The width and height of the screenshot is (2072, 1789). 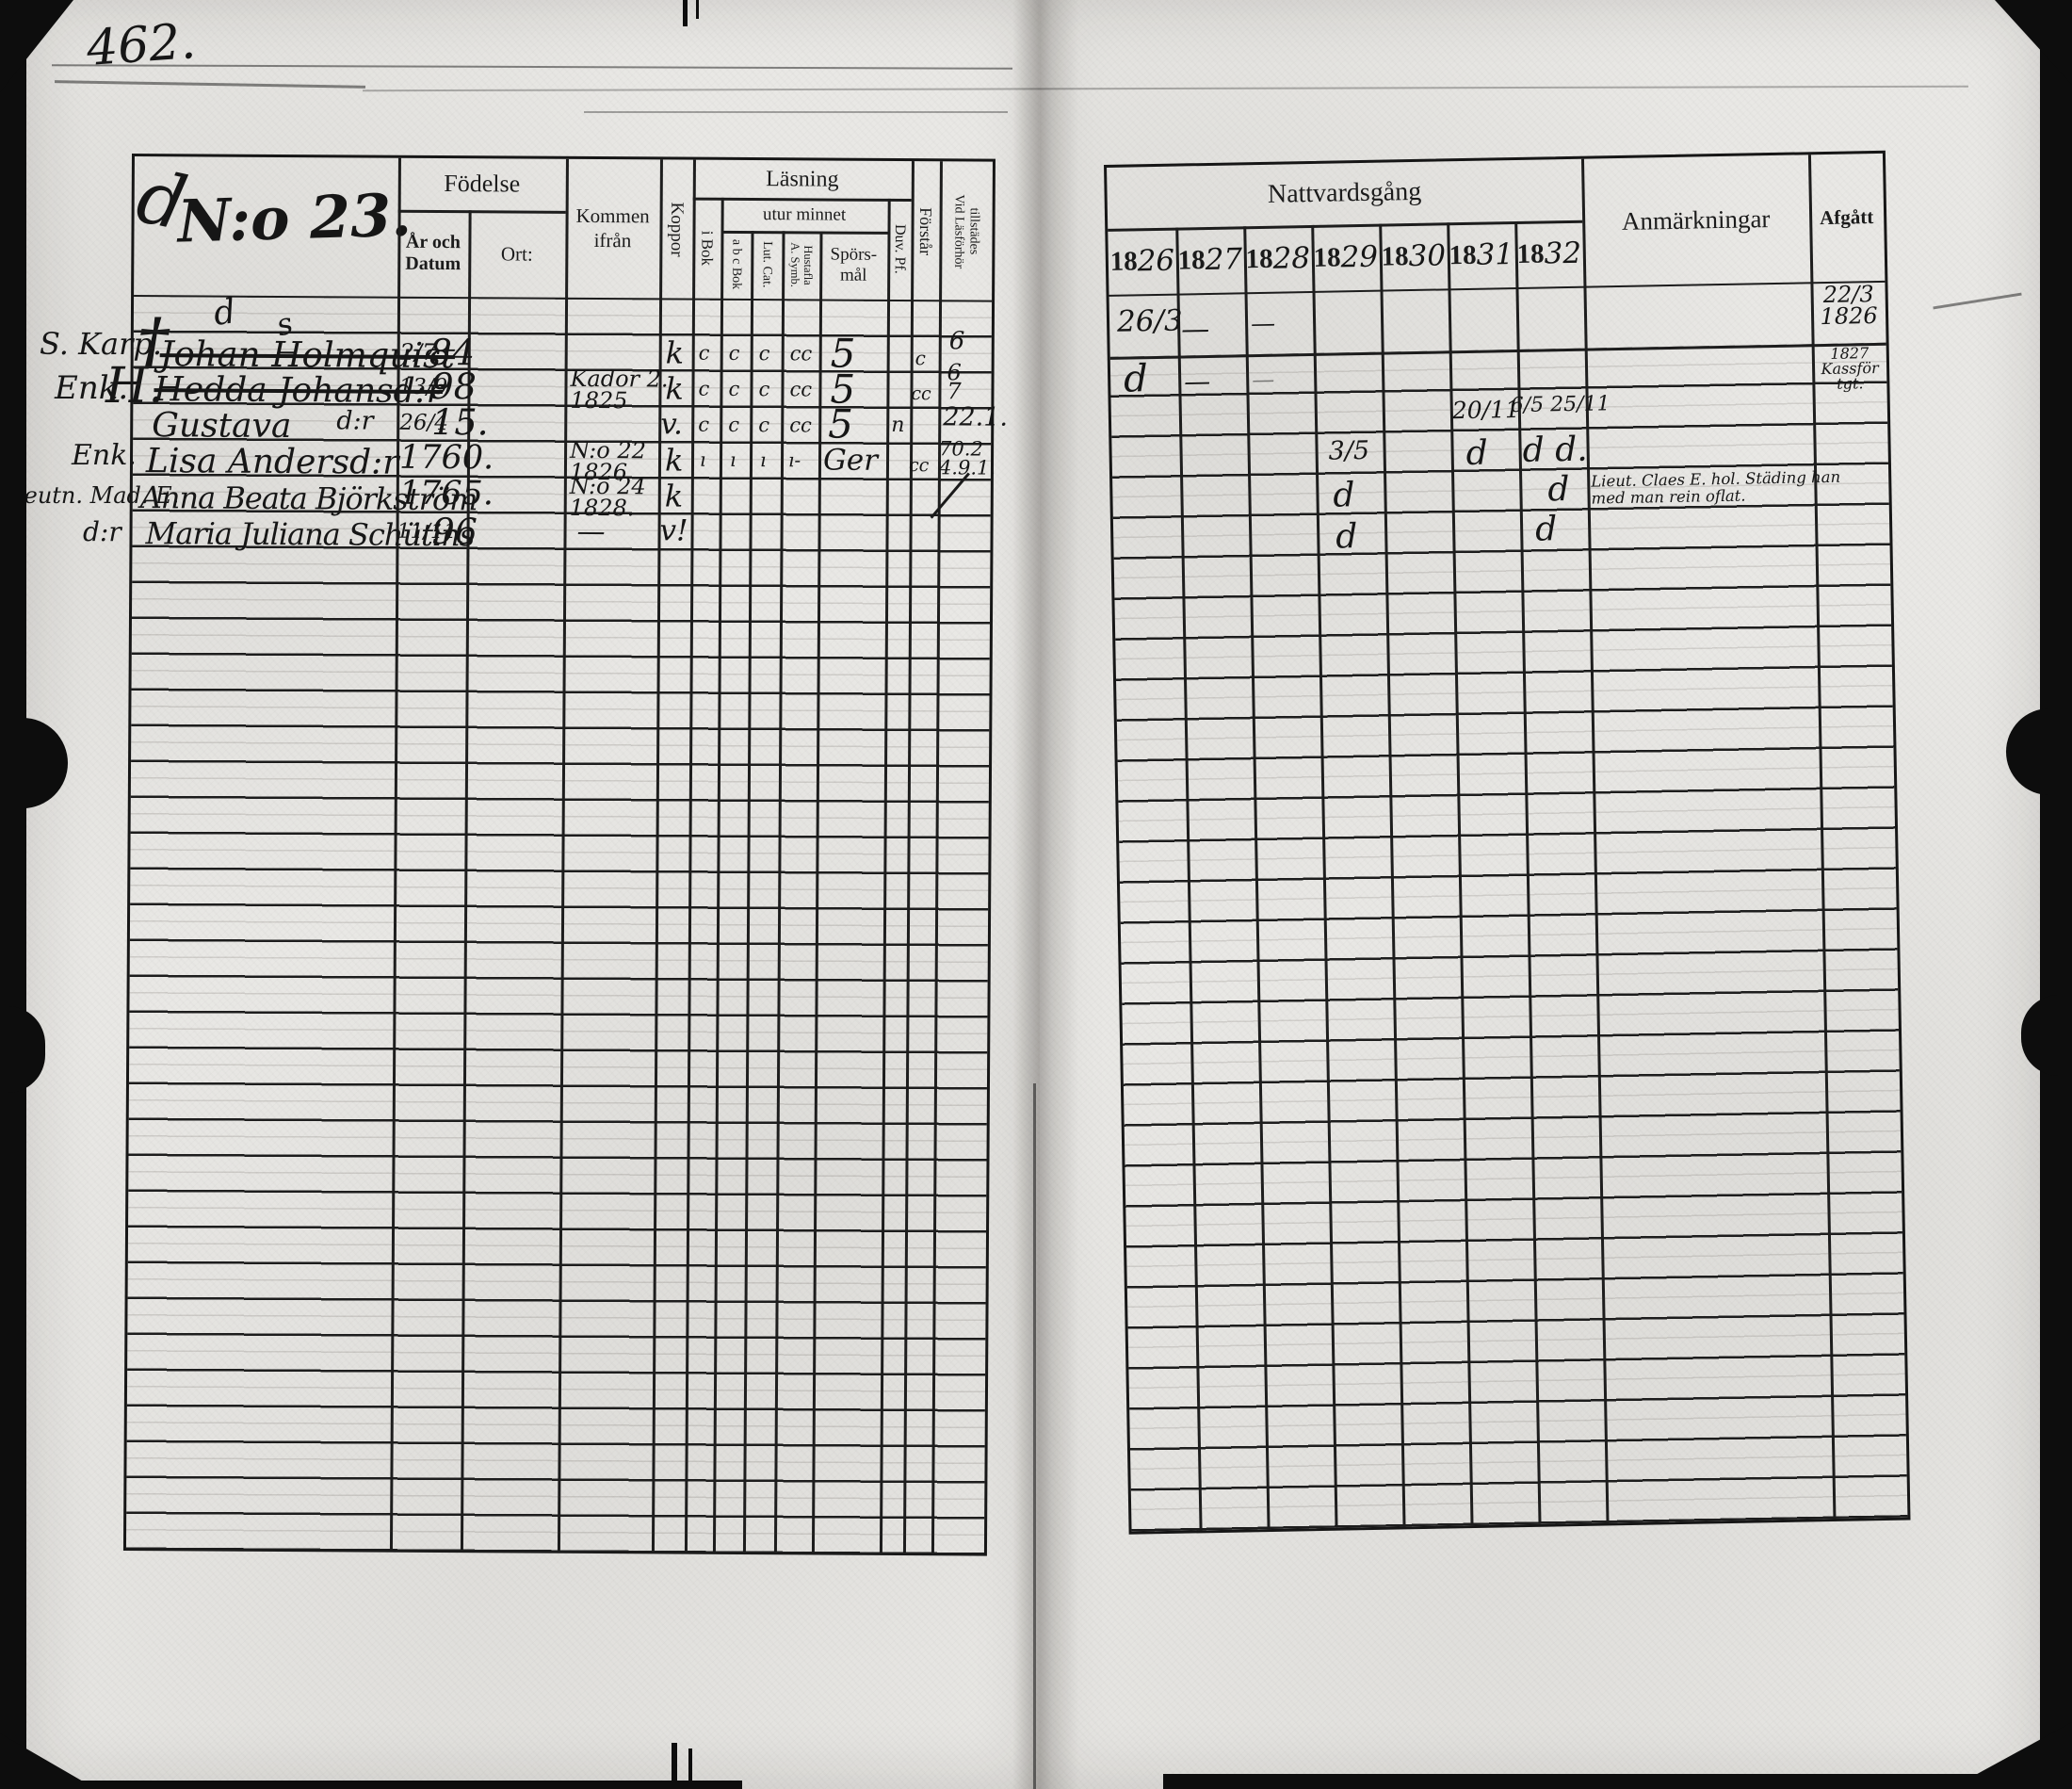 What do you see at coordinates (1360, 257) in the screenshot?
I see `year-written: 29` at bounding box center [1360, 257].